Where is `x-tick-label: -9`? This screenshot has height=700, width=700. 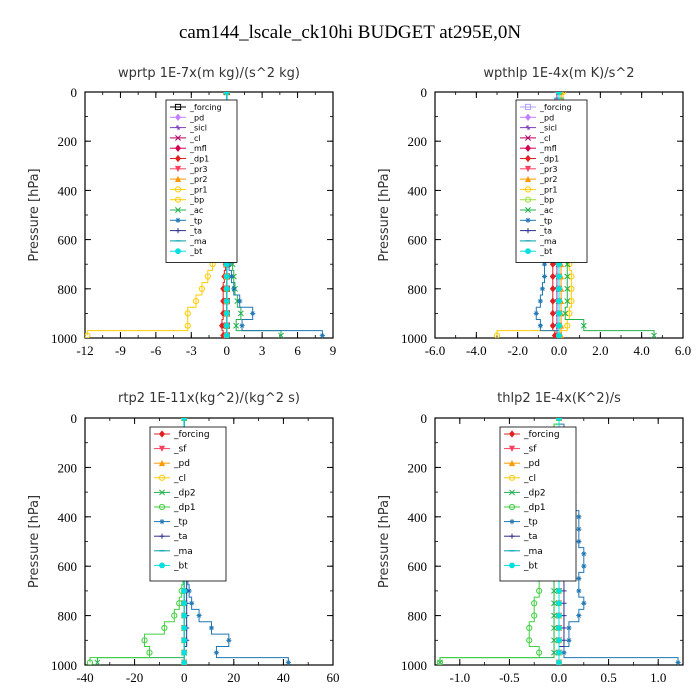 x-tick-label: -9 is located at coordinates (120, 350).